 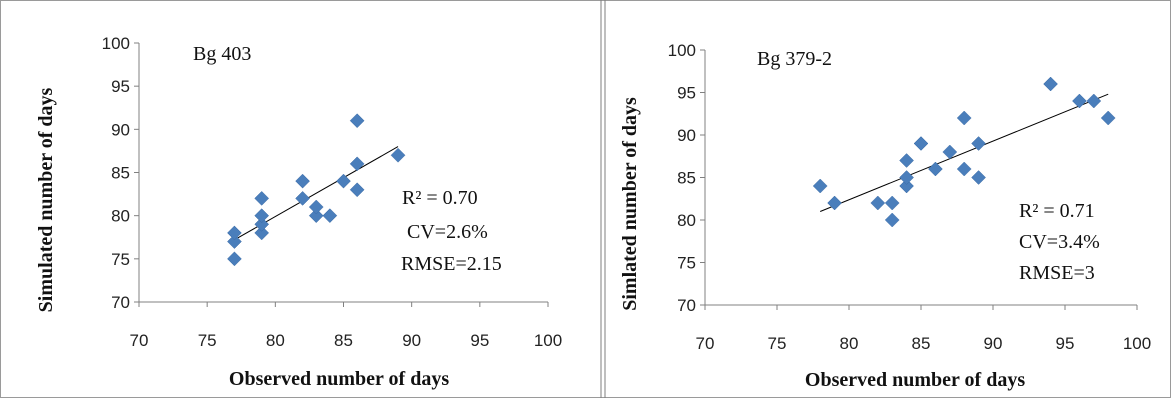 I want to click on chart-title: Bg 403, so click(x=222, y=54).